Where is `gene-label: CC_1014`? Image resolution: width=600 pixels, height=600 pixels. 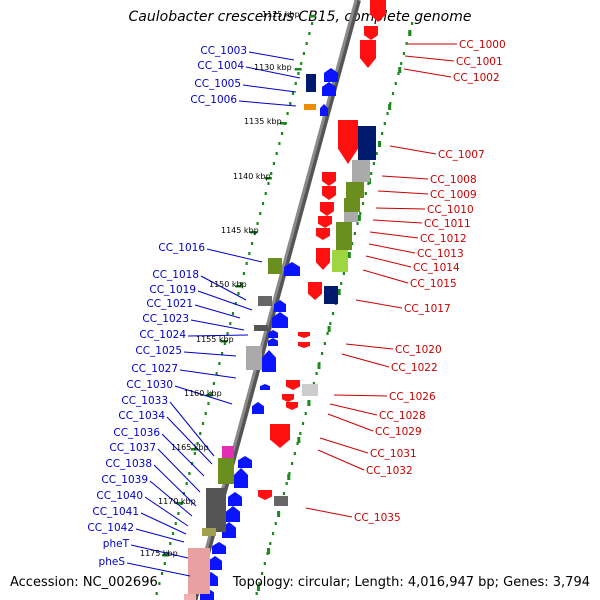 gene-label: CC_1014 is located at coordinates (436, 268).